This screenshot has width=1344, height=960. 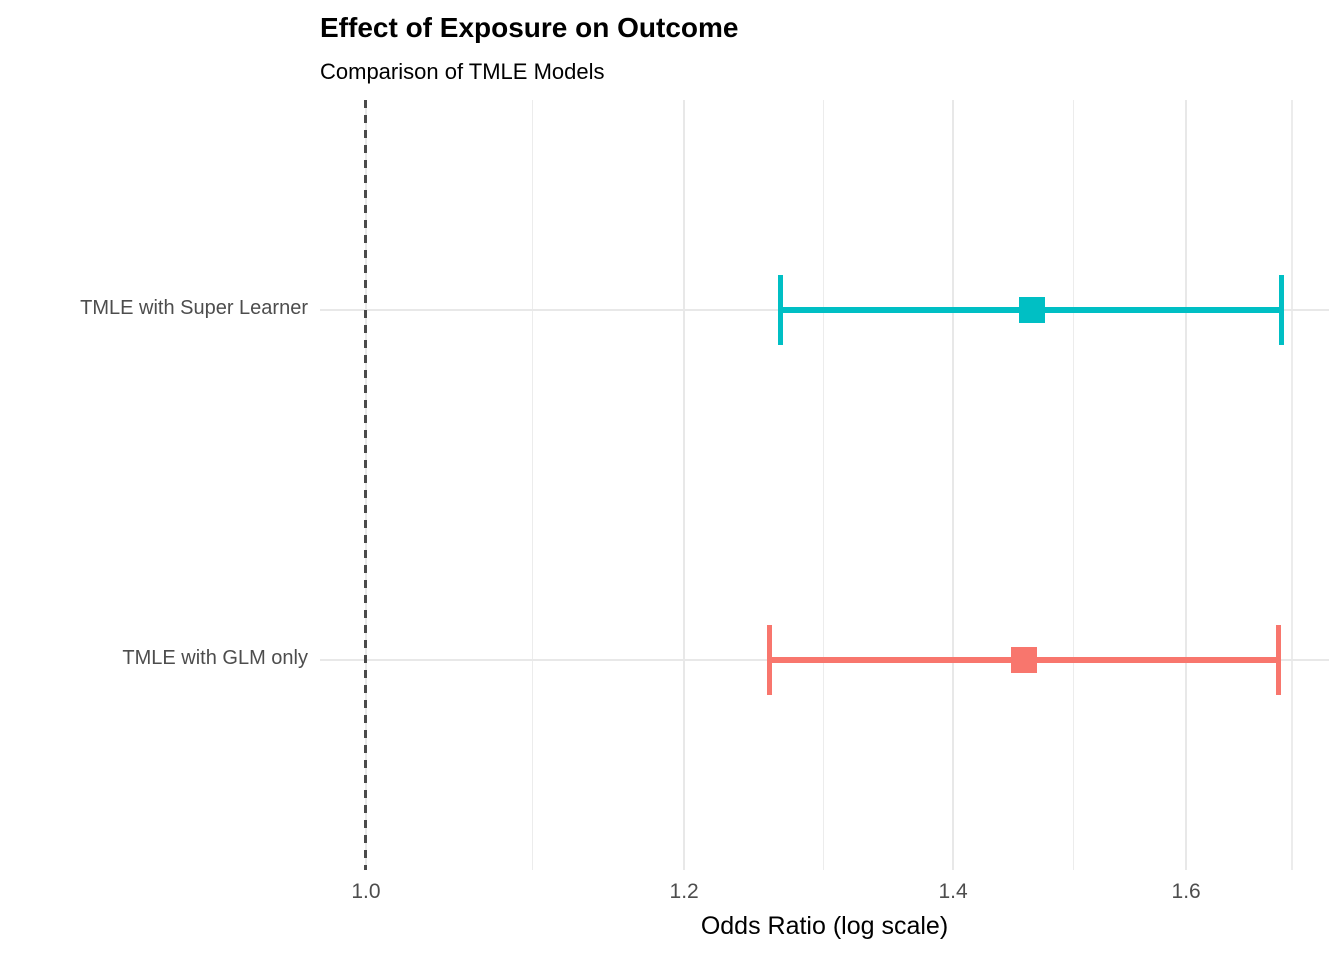 What do you see at coordinates (366, 891) in the screenshot?
I see `x-tick-label: 1.0` at bounding box center [366, 891].